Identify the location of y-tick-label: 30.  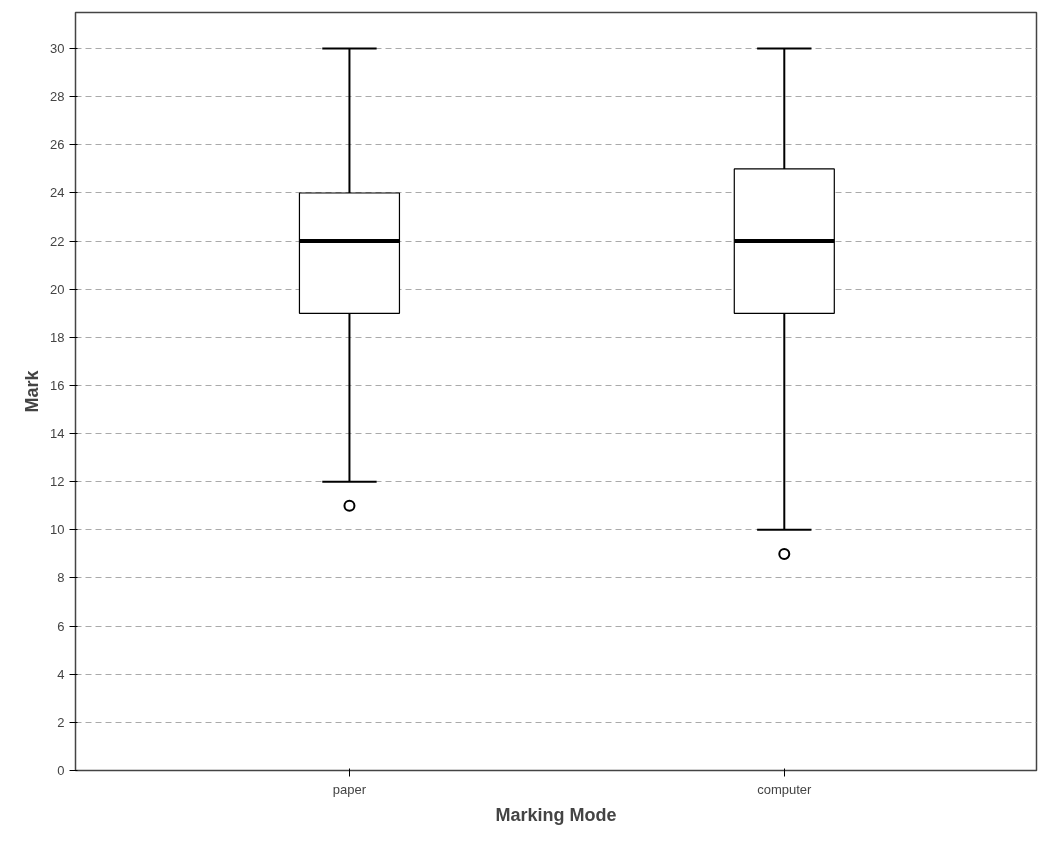
(57, 49).